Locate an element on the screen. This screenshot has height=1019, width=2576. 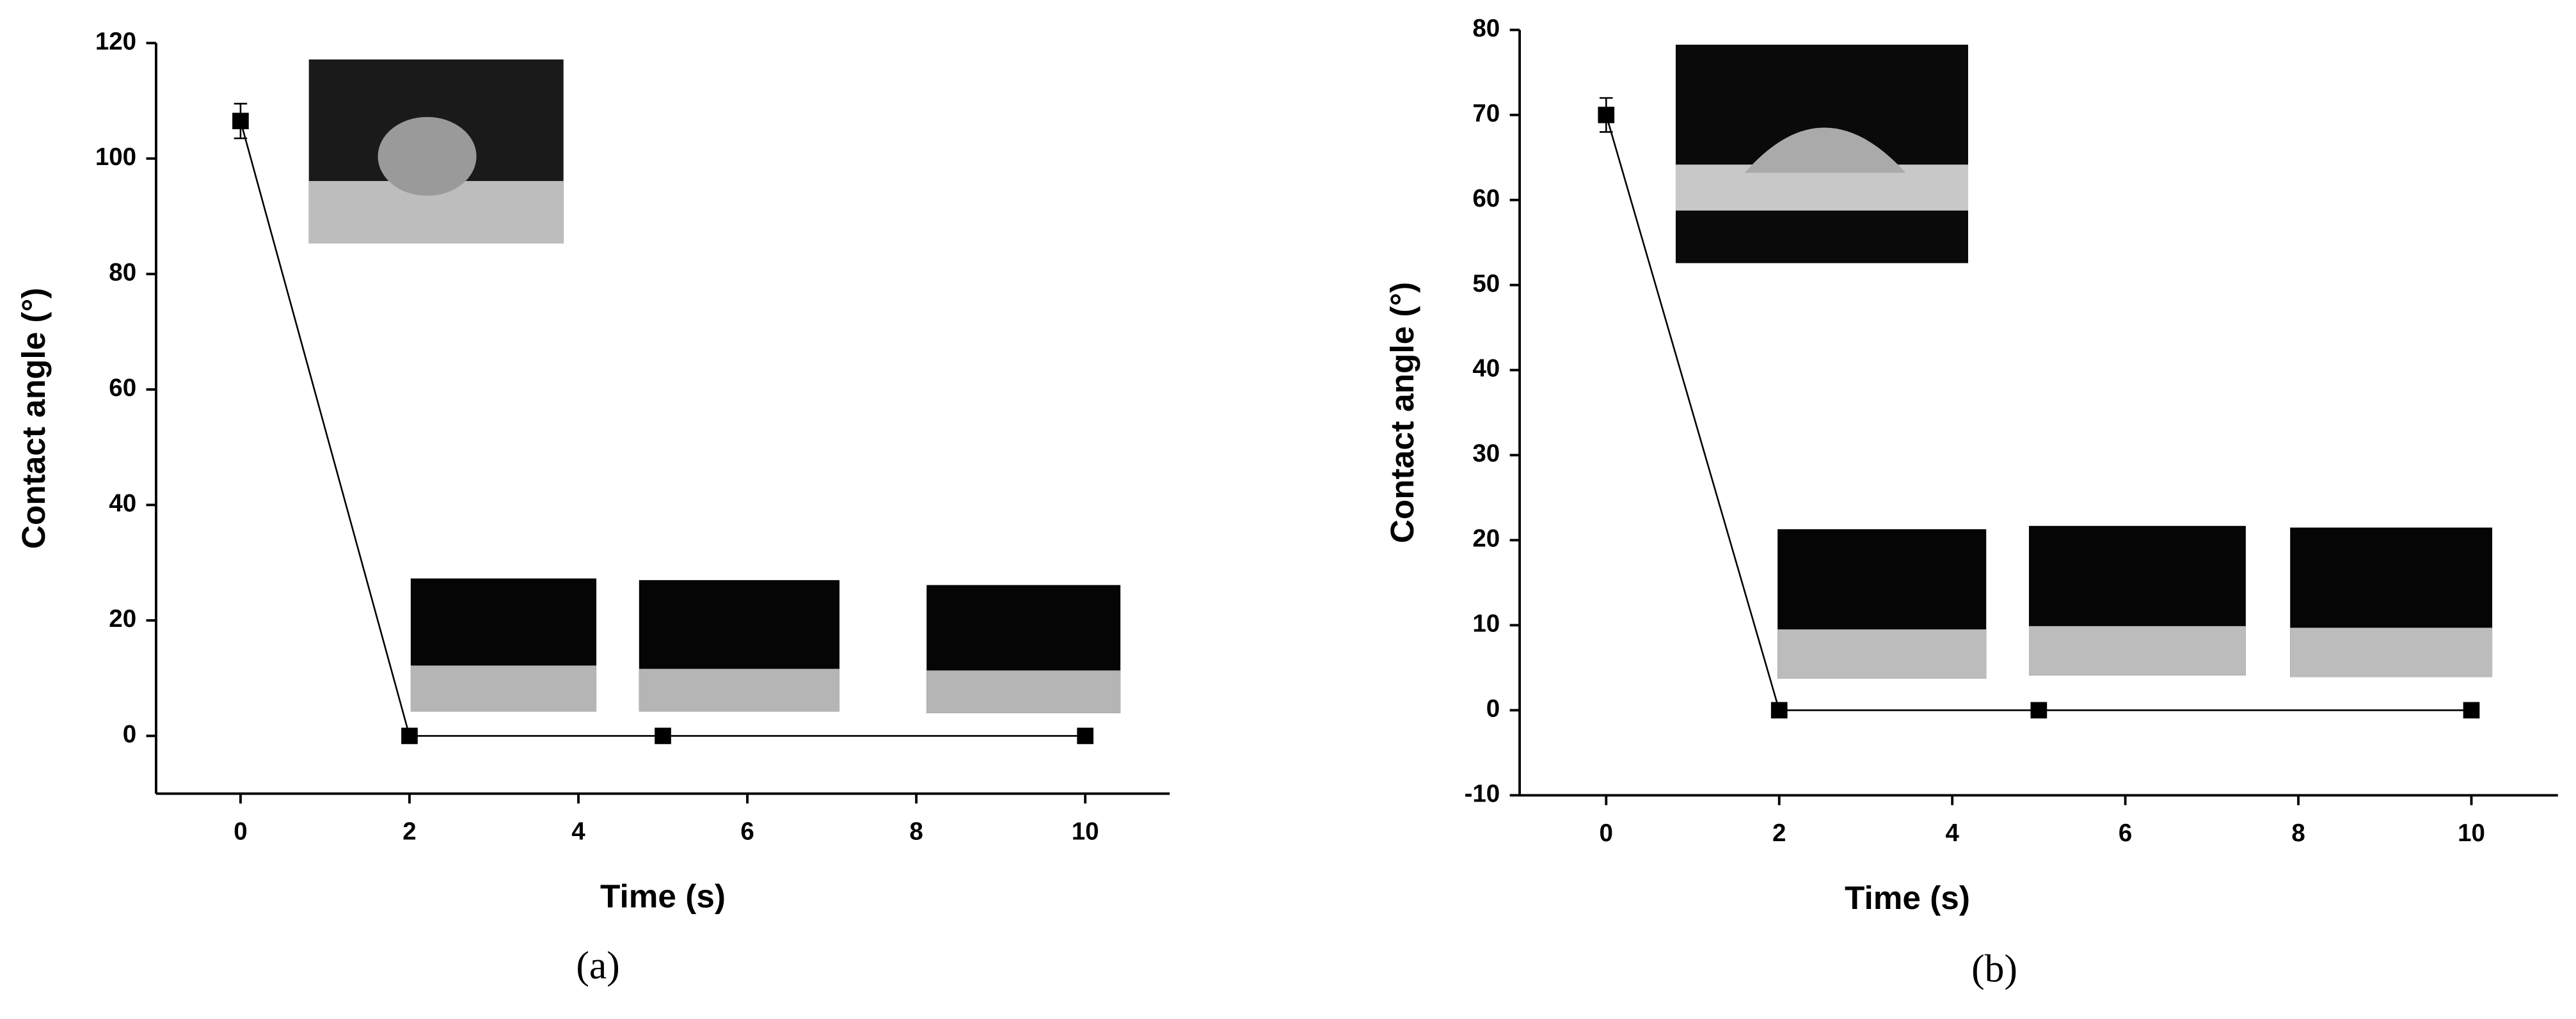
y-tick-label: 120 is located at coordinates (116, 41).